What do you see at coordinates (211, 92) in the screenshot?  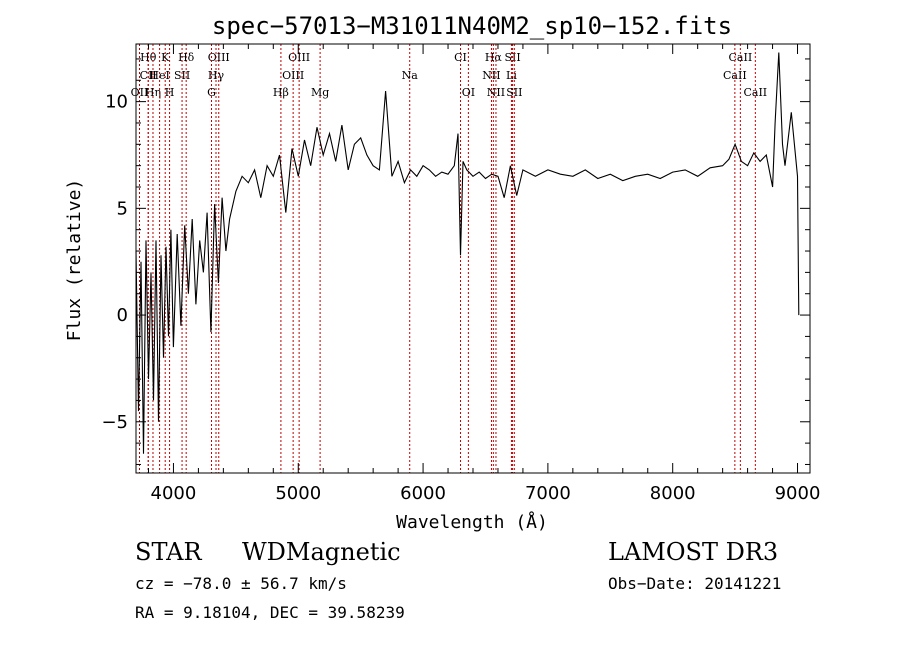 I see `marker-label-11: G` at bounding box center [211, 92].